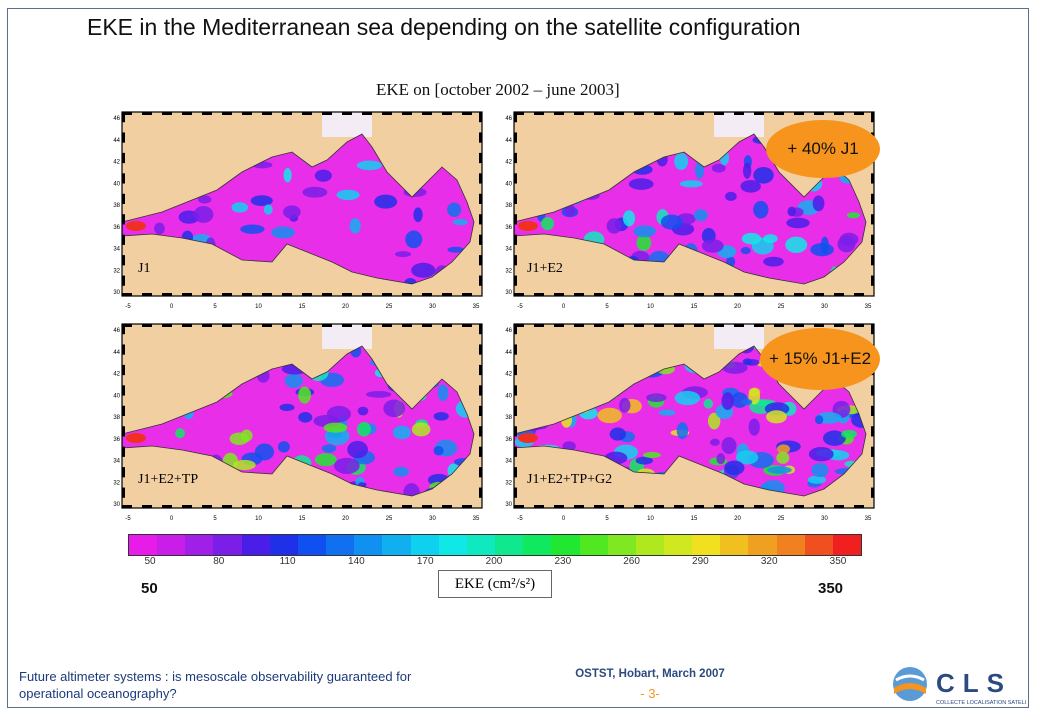 This screenshot has height=720, width=1040. I want to click on map-panel-j1-e2-tp: 46 44 42 40 38 36 34 32 30 -5 0 5 10 15 20 25 30 35, so click(298, 423).